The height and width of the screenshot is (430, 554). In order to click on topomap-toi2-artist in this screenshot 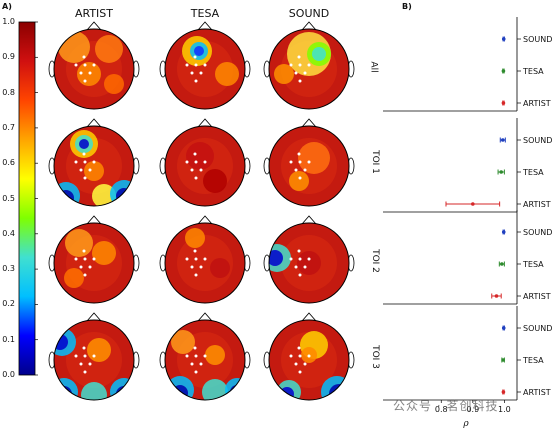, I will do `click(94, 259)`.